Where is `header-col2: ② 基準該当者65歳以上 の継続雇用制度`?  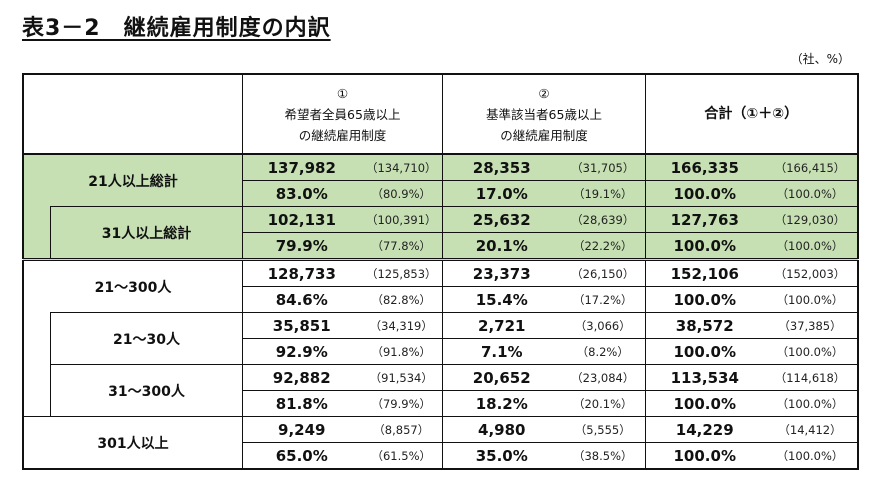 header-col2: ② 基準該当者65歳以上 の継続雇用制度 is located at coordinates (544, 114).